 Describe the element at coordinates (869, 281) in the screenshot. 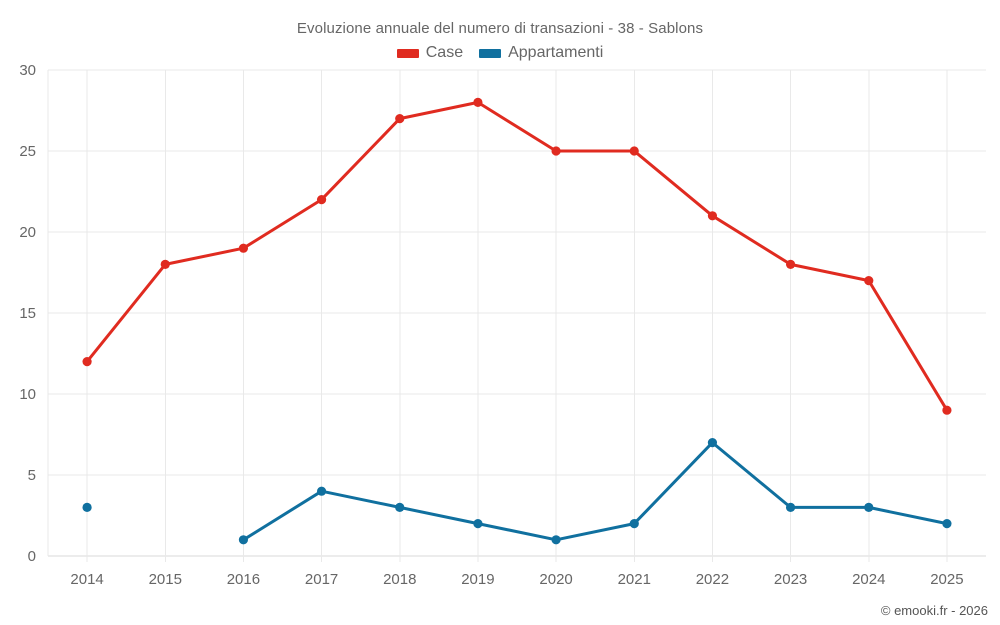

I see `data-point-case-2024` at that location.